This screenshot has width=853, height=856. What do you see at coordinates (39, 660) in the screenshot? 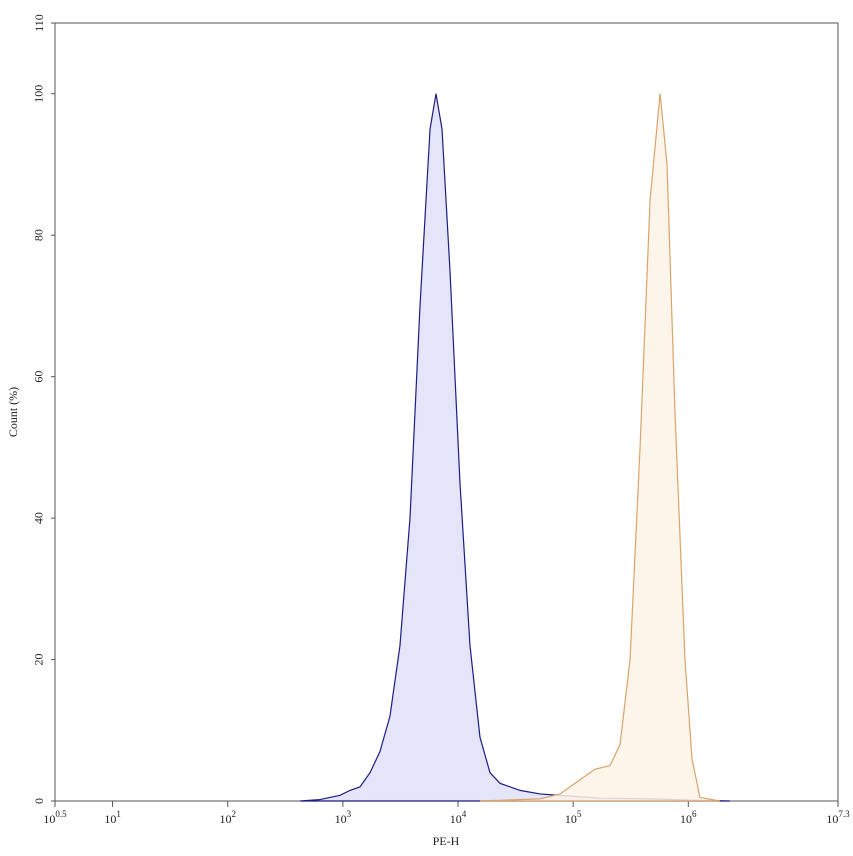
I see `y-tick-label: 20` at bounding box center [39, 660].